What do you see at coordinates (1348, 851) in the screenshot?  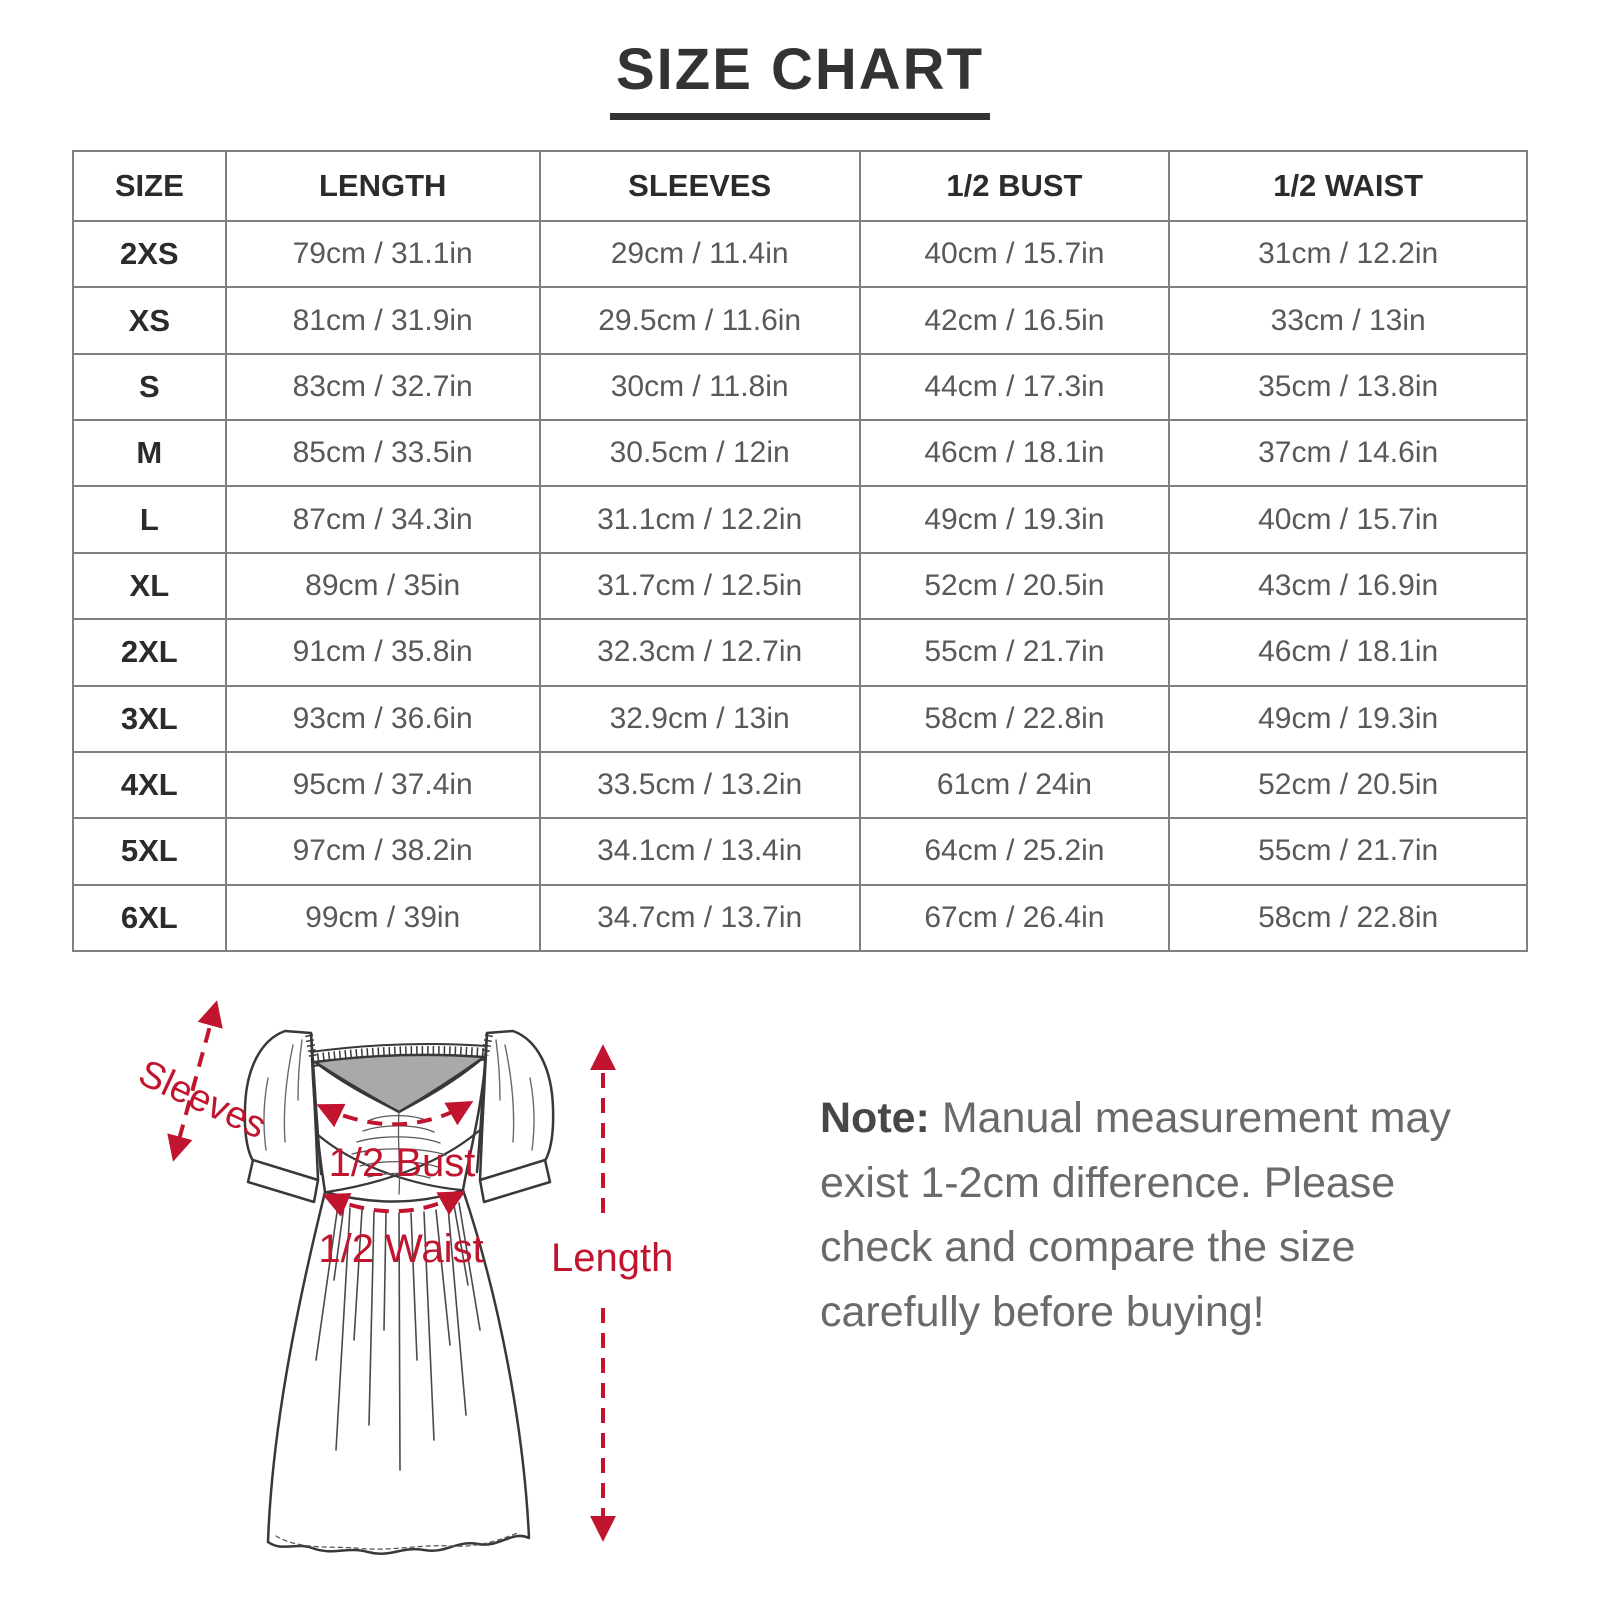 I see `half-waist-cell: 55cm / 21.7in` at bounding box center [1348, 851].